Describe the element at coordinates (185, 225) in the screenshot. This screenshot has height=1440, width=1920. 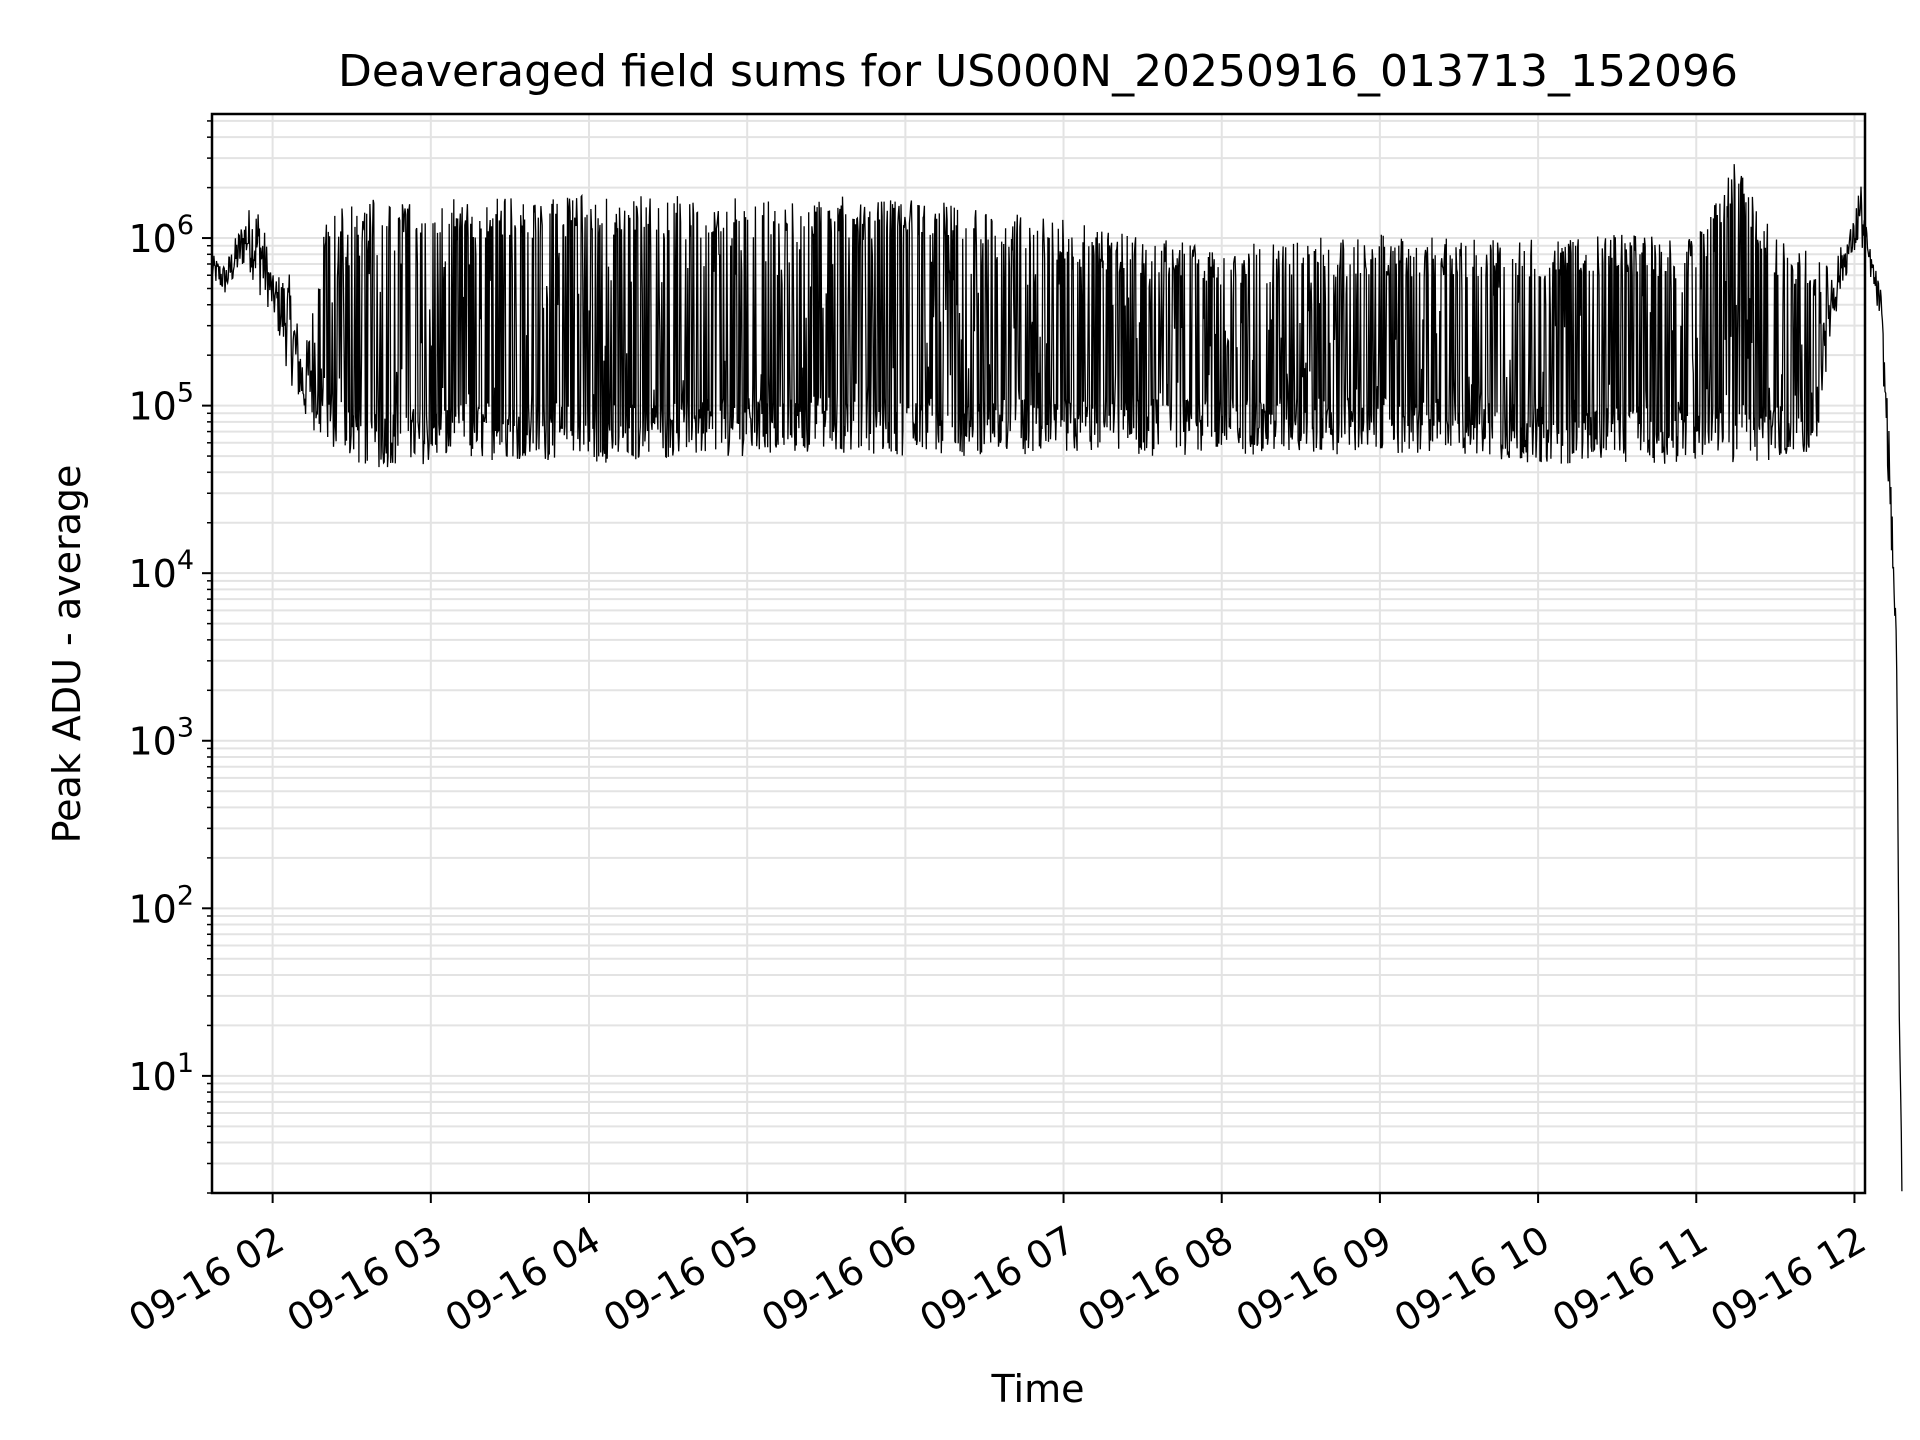
I see `y-tick-exponent: 6` at that location.